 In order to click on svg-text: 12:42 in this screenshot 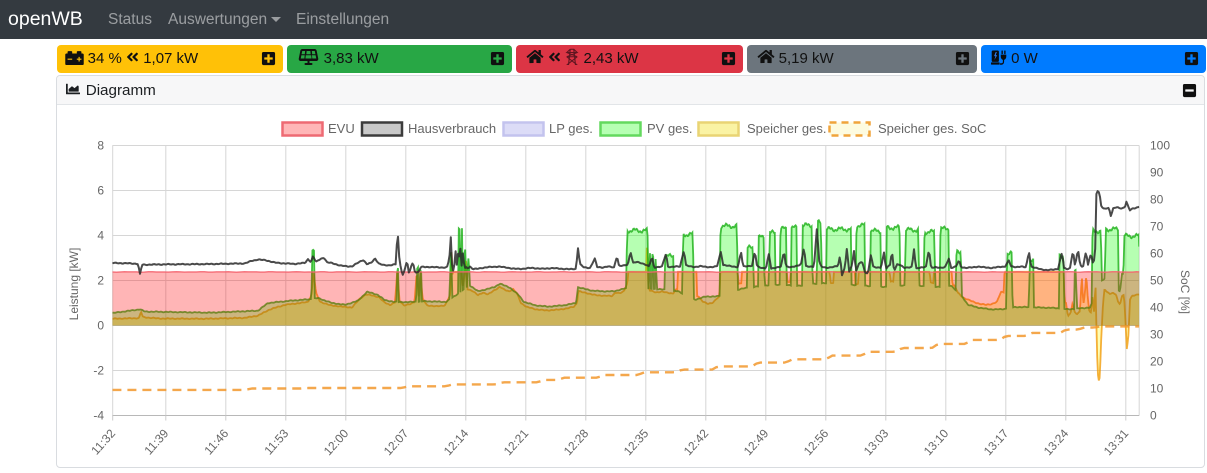, I will do `click(696, 442)`.